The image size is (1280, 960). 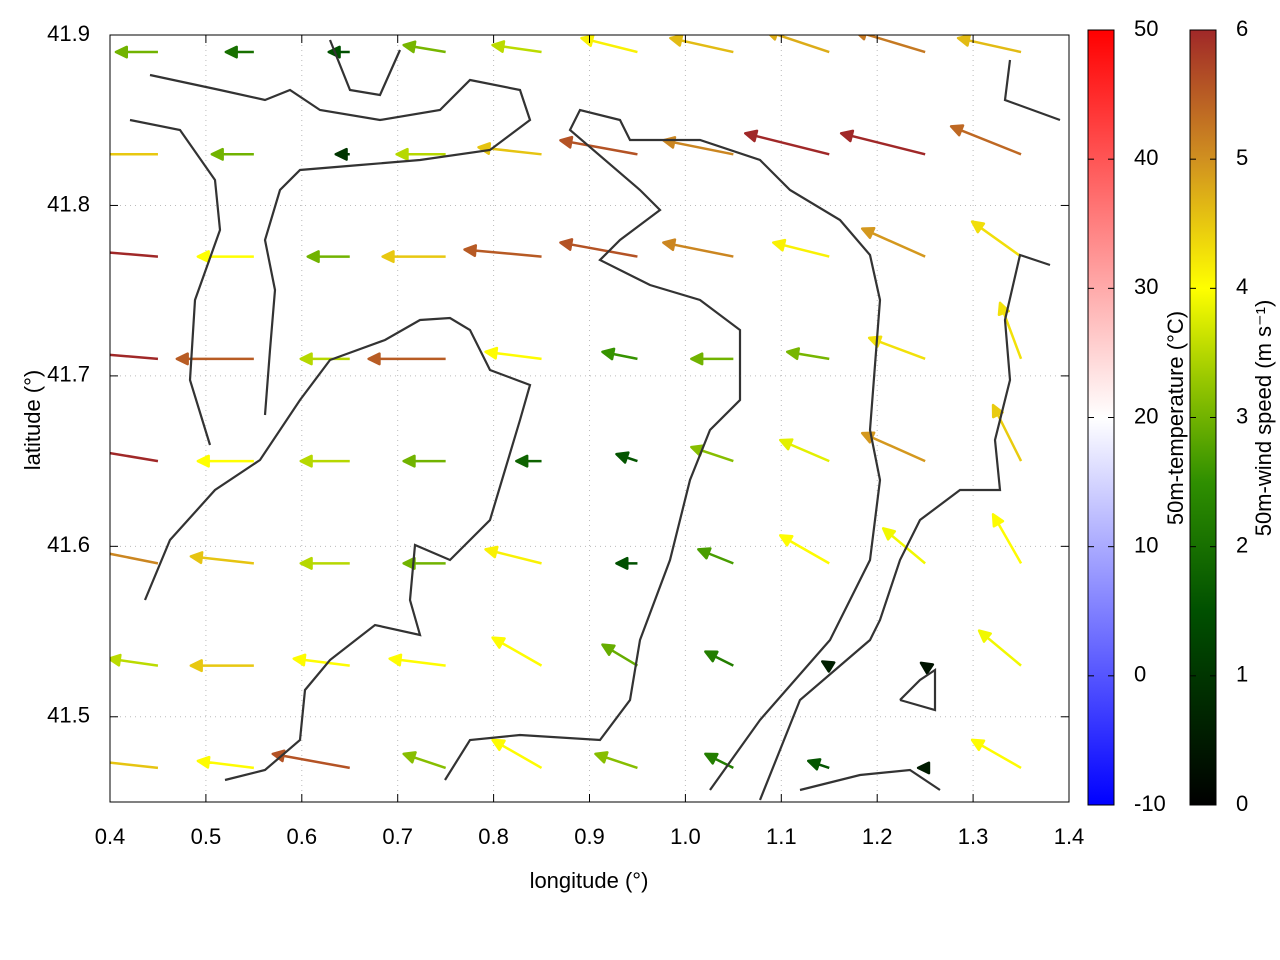 I want to click on y-axis-label: latitude (°), so click(x=32, y=420).